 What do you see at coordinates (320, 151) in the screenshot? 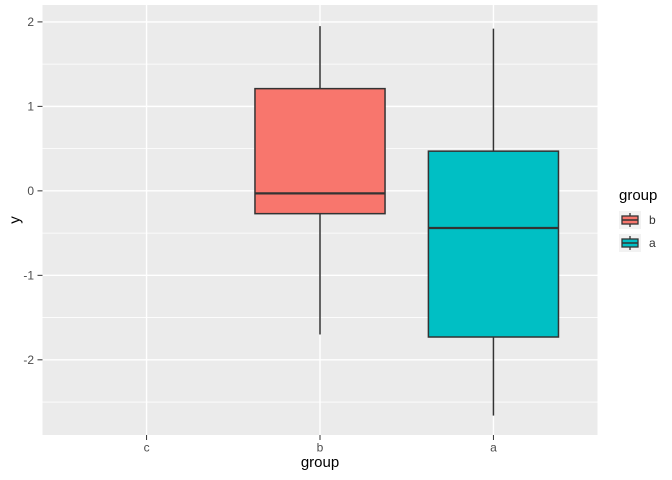
I see `boxplot-box-b` at bounding box center [320, 151].